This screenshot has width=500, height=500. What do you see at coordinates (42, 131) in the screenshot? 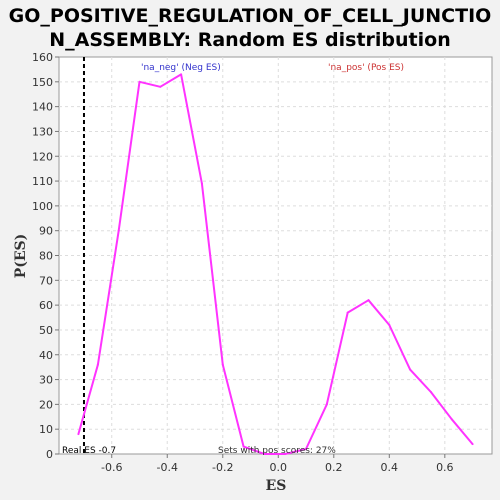
I see `y-tick-label: 130` at bounding box center [42, 131].